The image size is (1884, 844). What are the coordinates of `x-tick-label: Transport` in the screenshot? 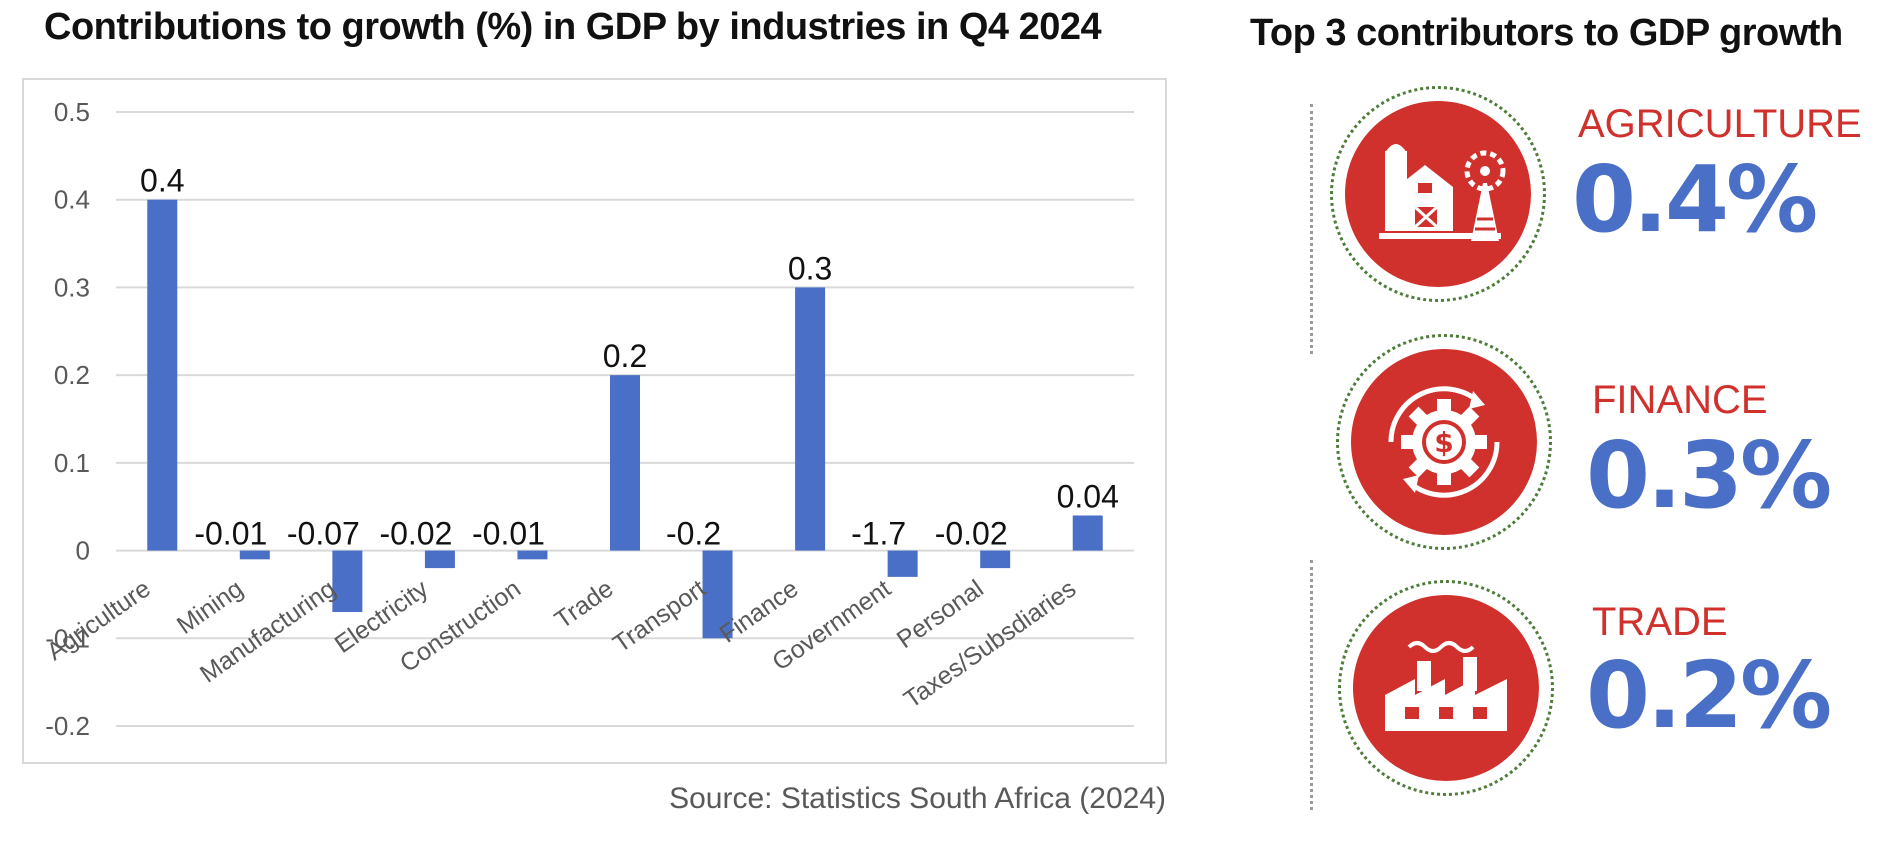 It's located at (659, 617).